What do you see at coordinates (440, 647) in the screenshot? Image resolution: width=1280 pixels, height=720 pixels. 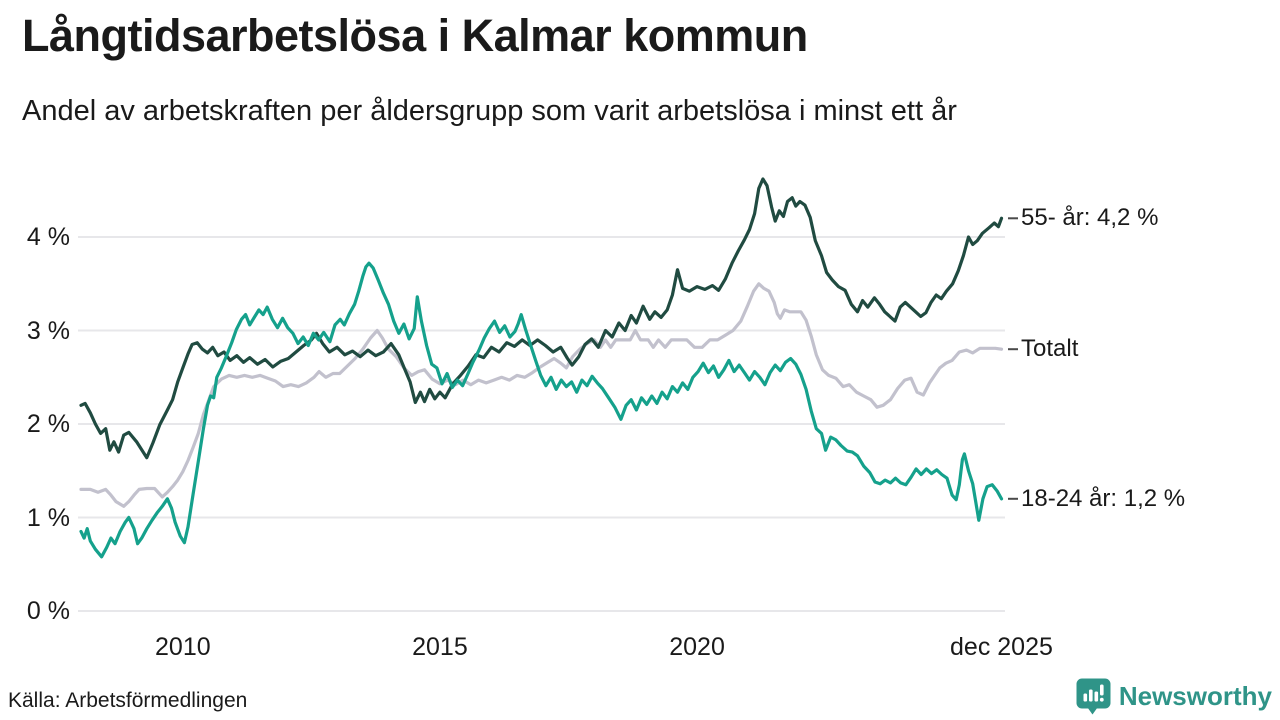 I see `x-axis-tick-label: 2015` at bounding box center [440, 647].